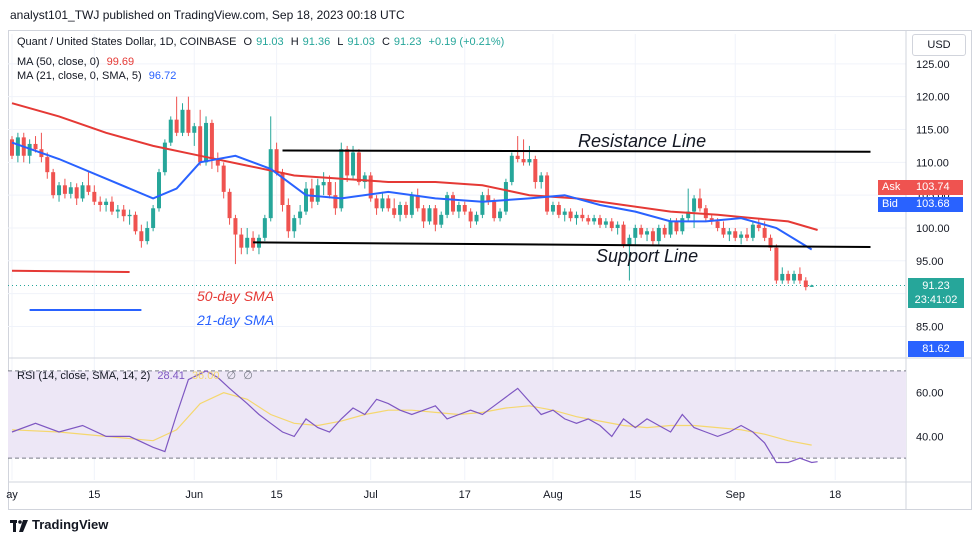  Describe the element at coordinates (936, 349) in the screenshot. I see `low-marker-tag: 81.62` at that location.